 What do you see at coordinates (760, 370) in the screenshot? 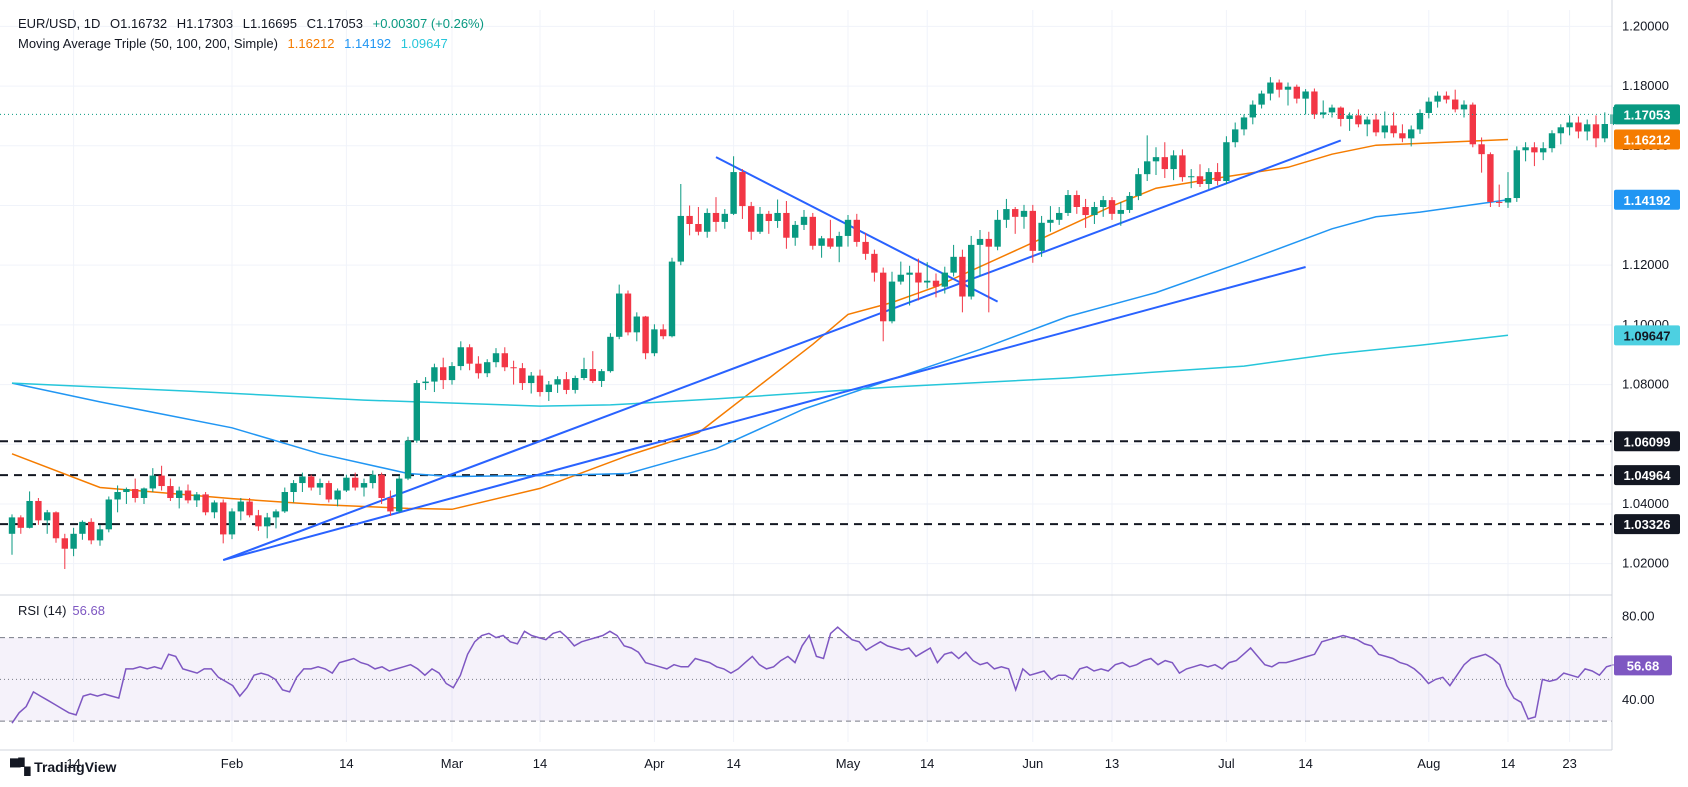
I see `ma-line` at bounding box center [760, 370].